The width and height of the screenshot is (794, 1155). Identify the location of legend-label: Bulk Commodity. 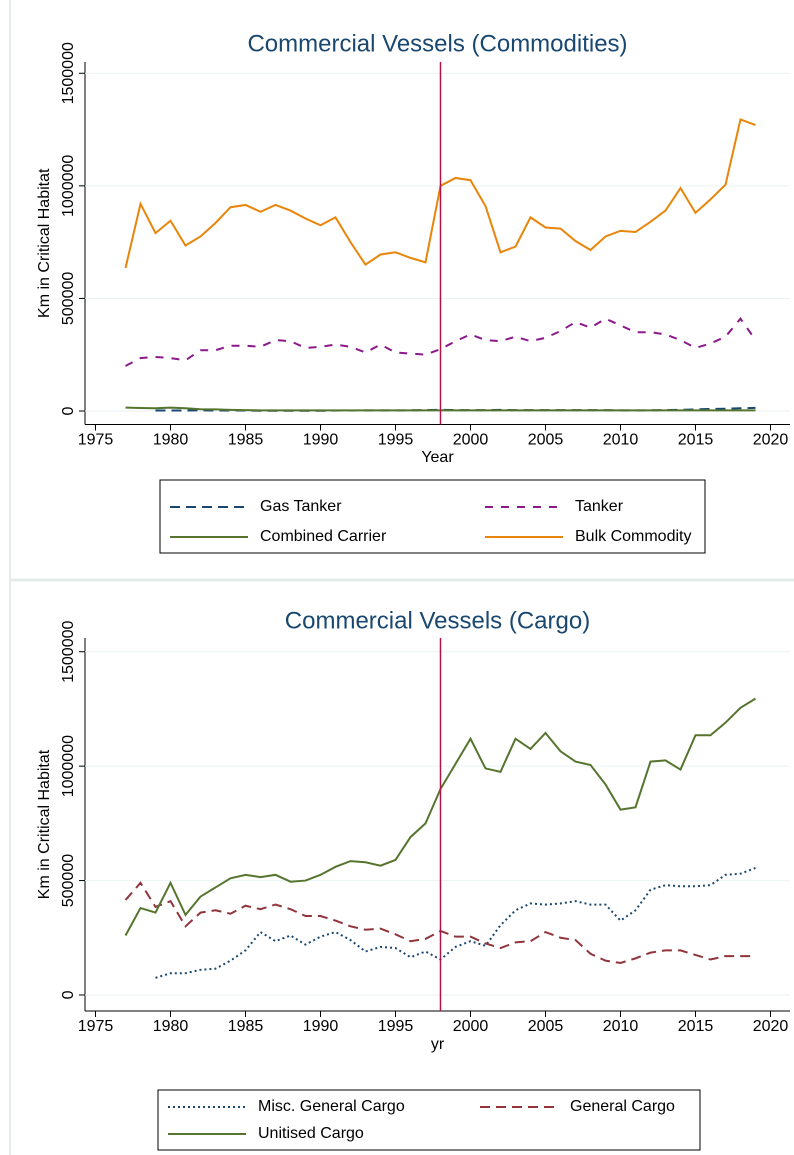
(633, 536).